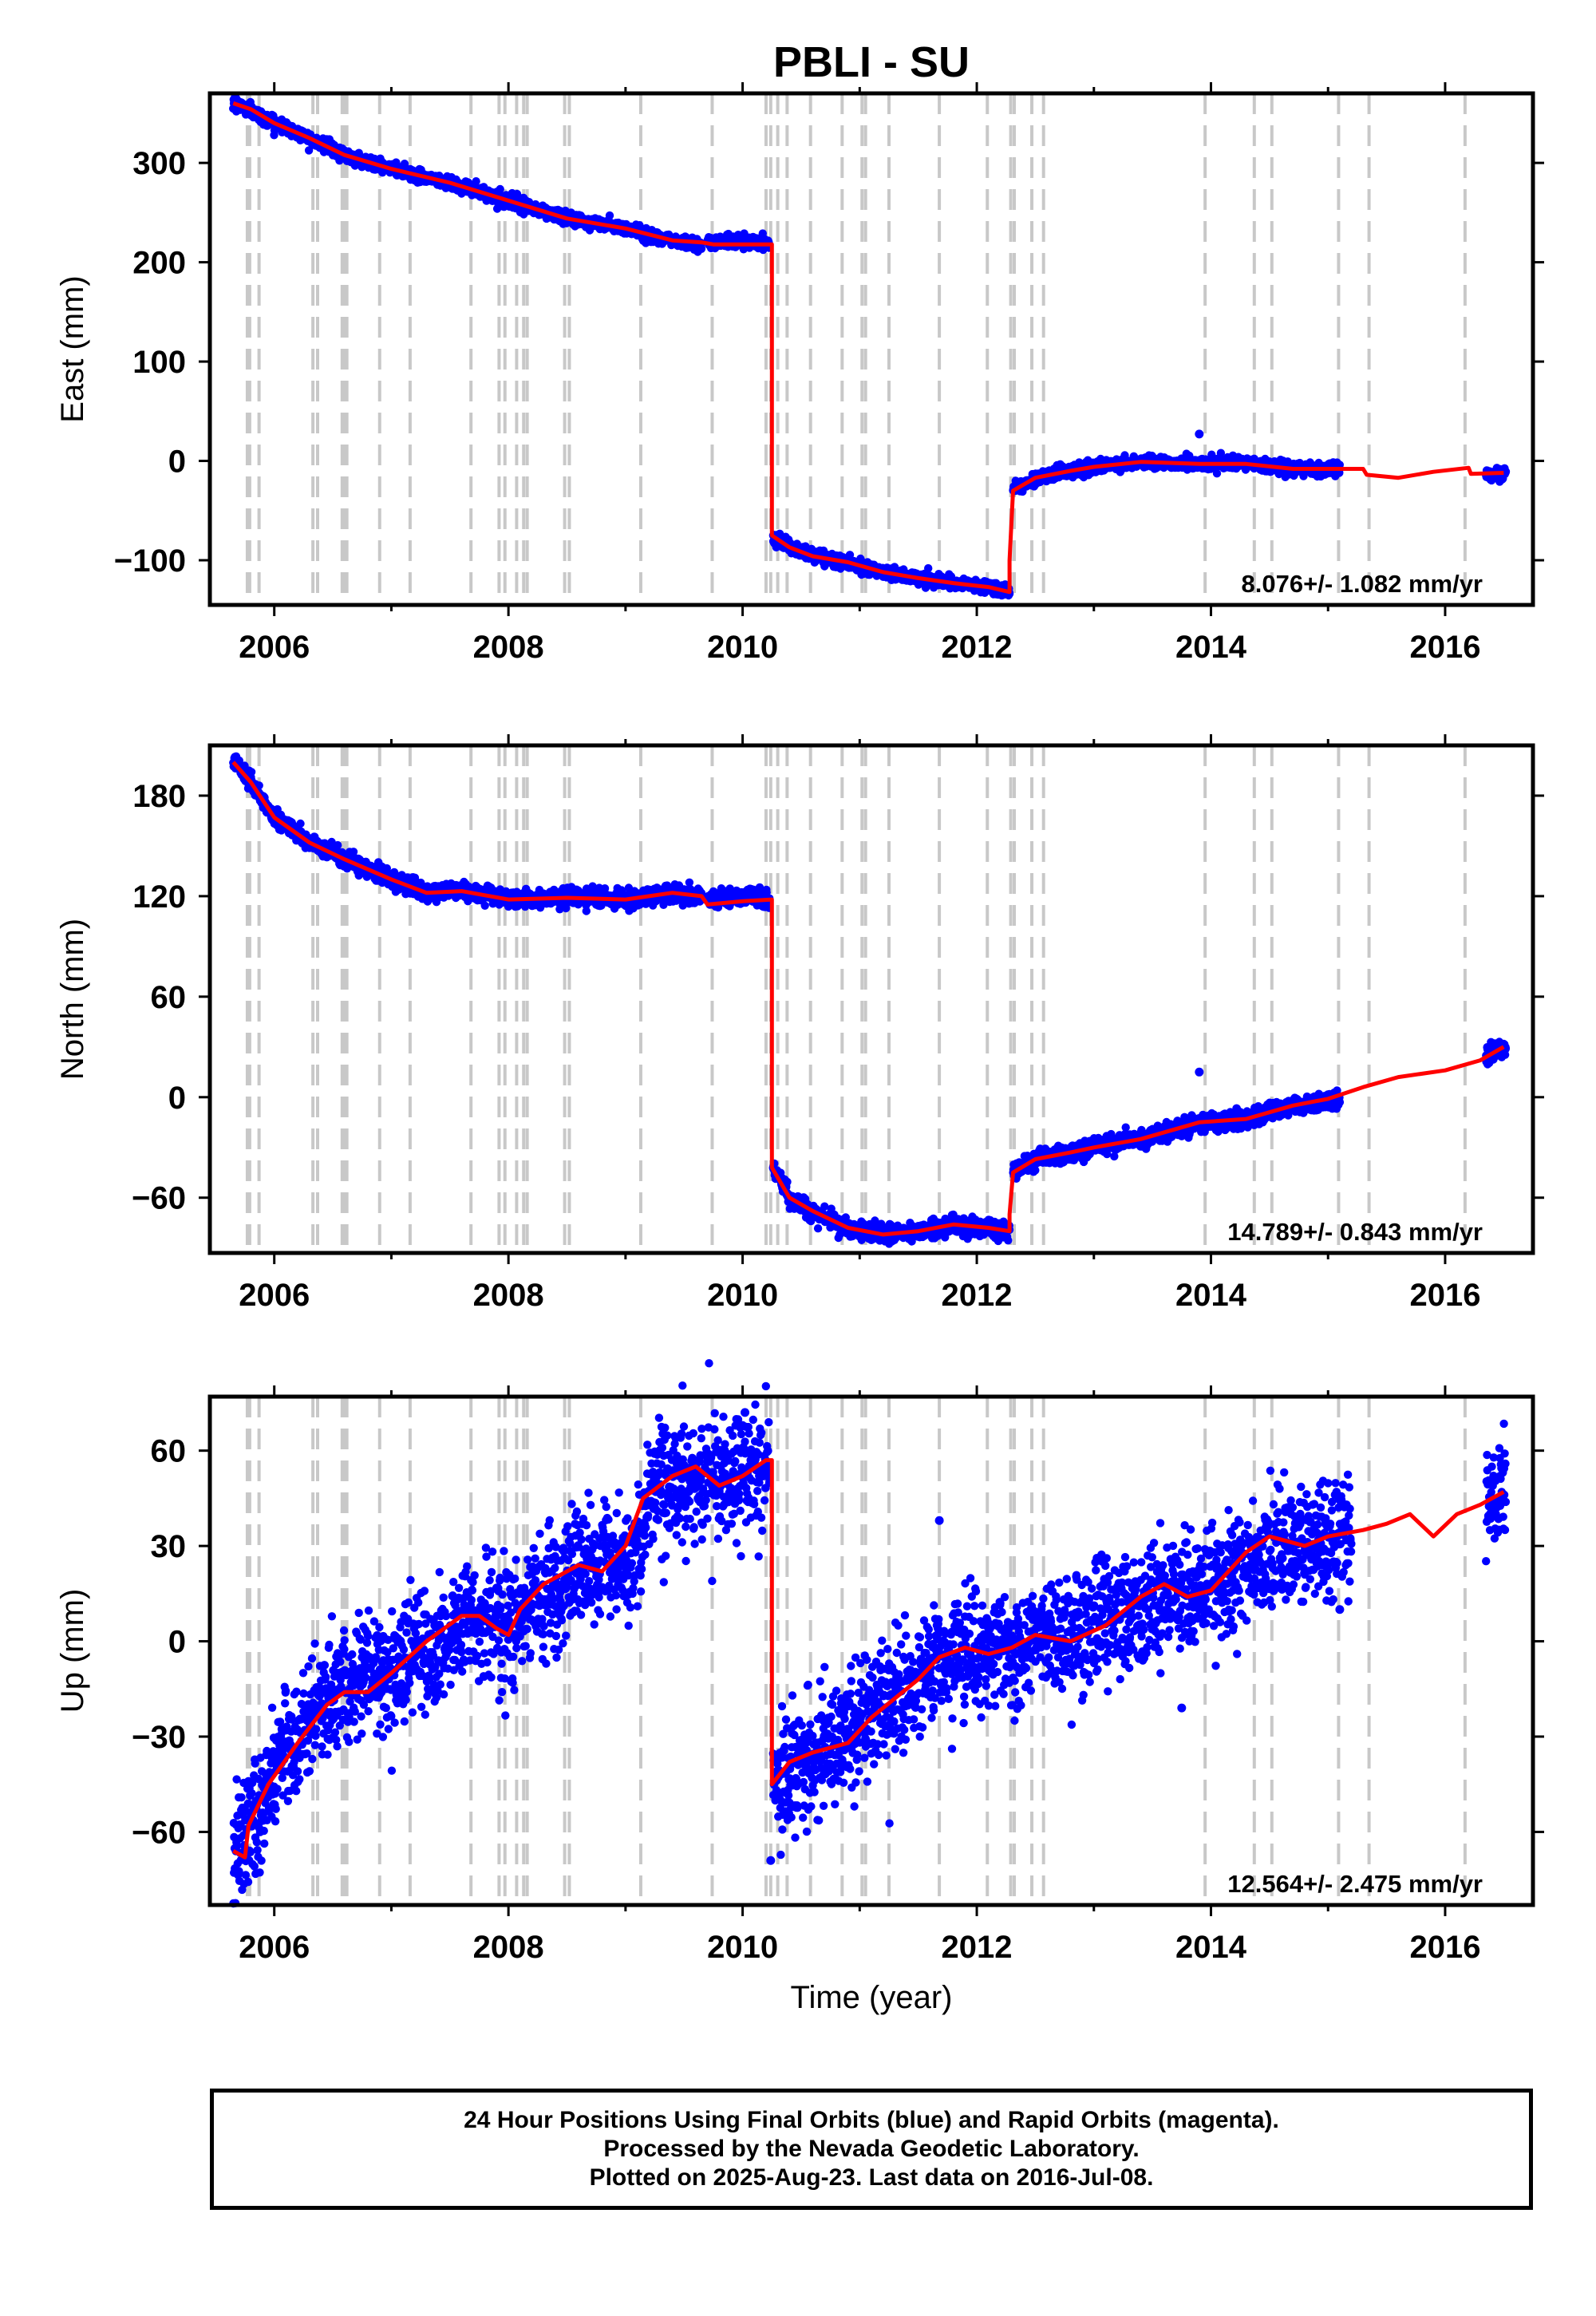 Image resolution: width=1596 pixels, height=2316 pixels. Describe the element at coordinates (742, 647) in the screenshot. I see `east-x-tick-label: 2010` at that location.